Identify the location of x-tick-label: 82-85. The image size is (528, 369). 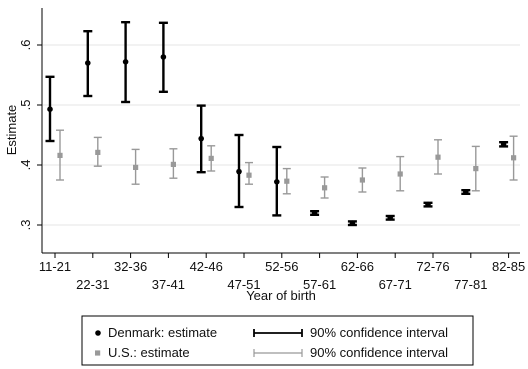
(508, 266).